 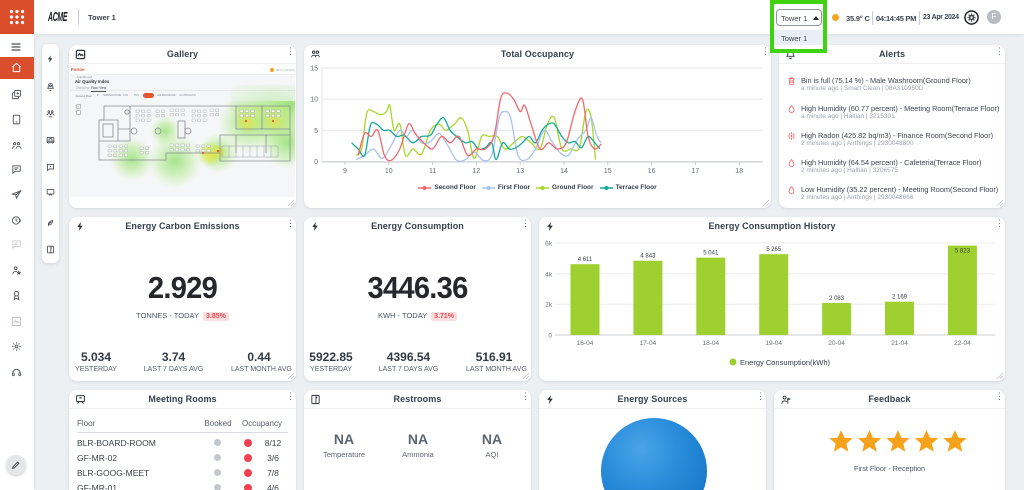 I want to click on svg-text: 2 083, so click(x=837, y=299).